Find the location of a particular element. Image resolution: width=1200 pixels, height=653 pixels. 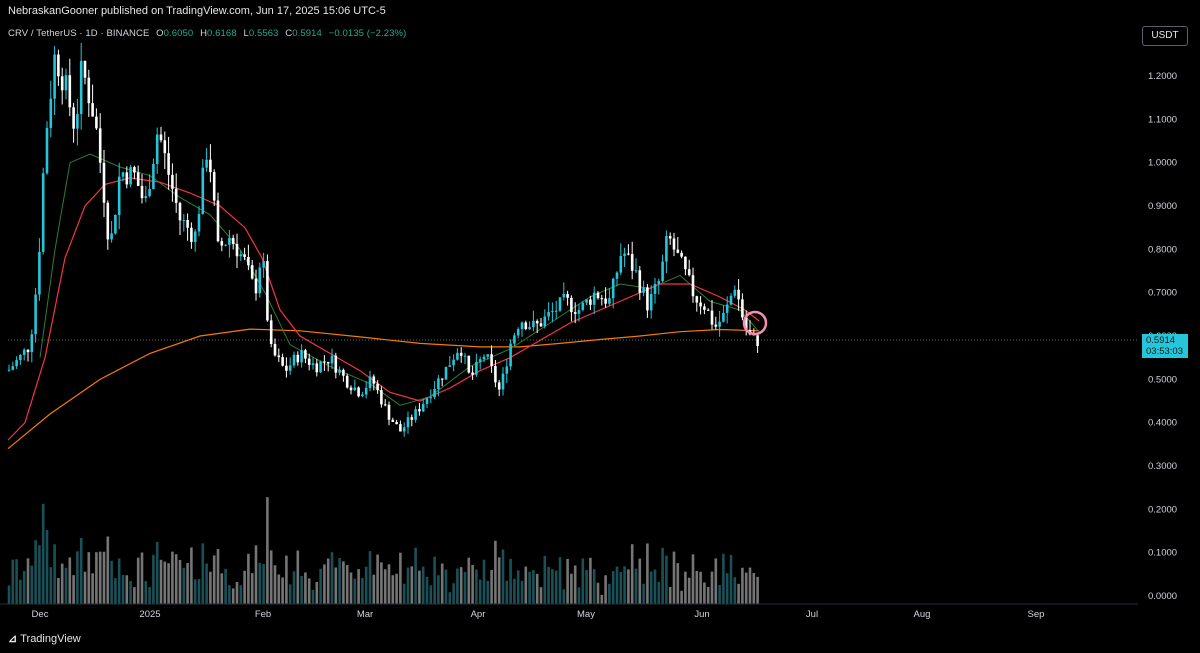

low-label: L is located at coordinates (246, 33).